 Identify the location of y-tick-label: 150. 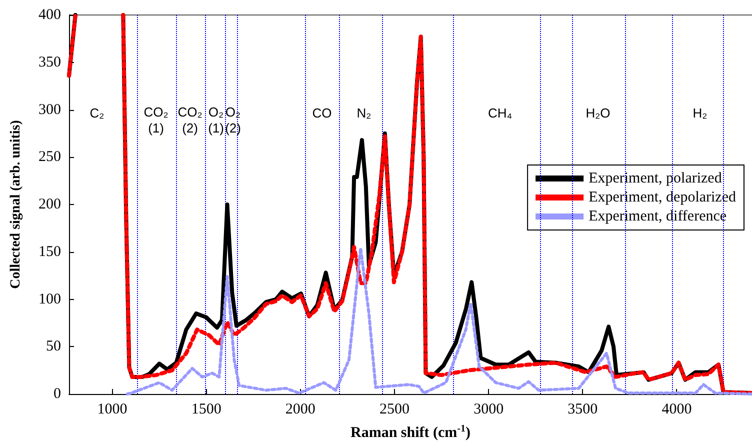
(49, 252).